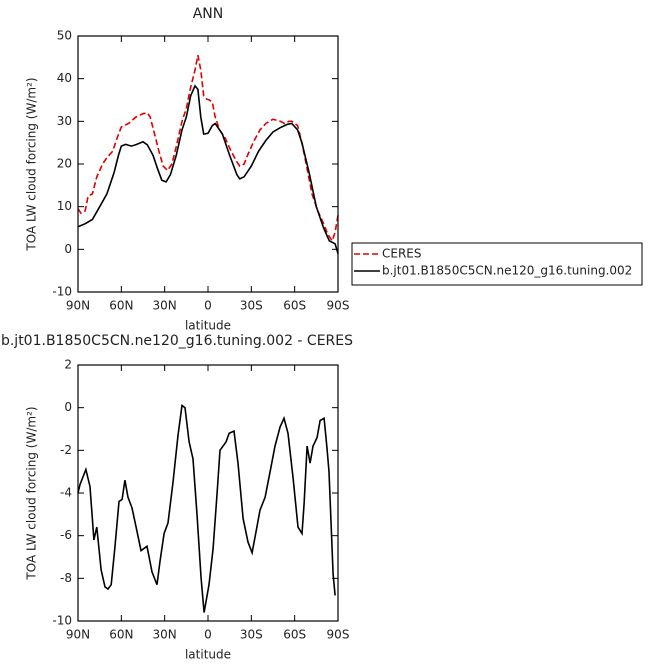  Describe the element at coordinates (66, 578) in the screenshot. I see `y-tick-label: -8` at that location.